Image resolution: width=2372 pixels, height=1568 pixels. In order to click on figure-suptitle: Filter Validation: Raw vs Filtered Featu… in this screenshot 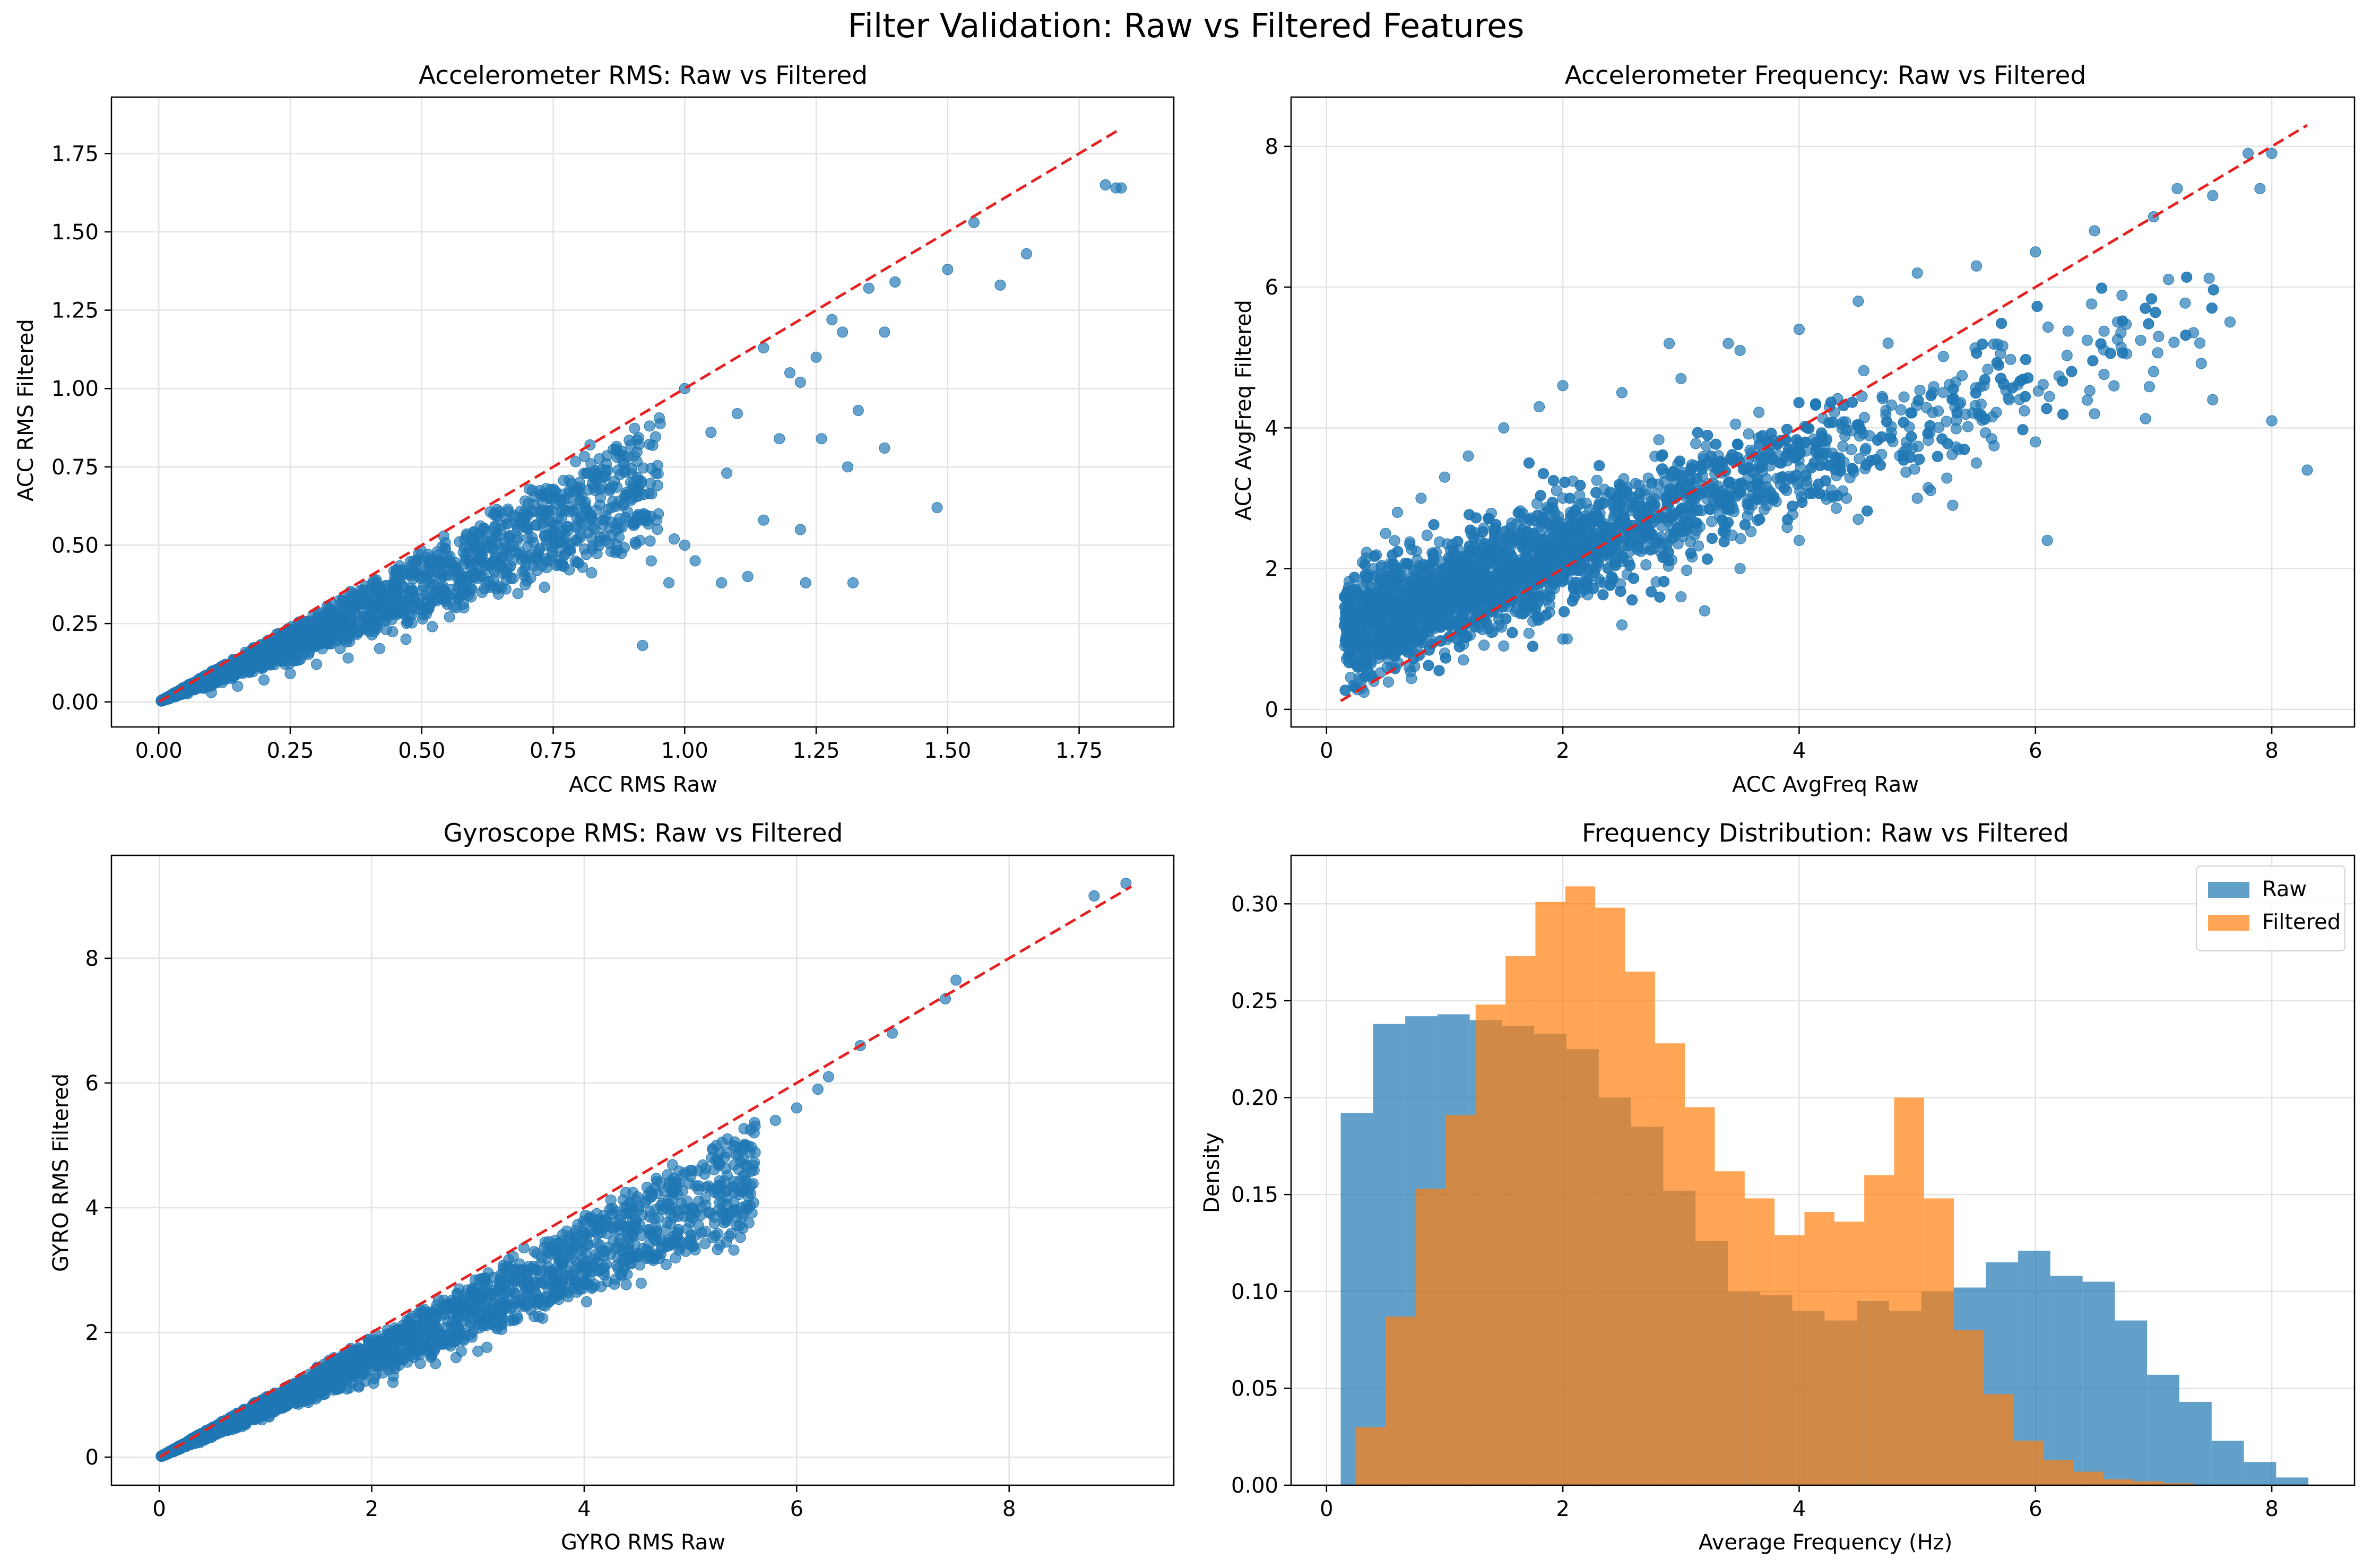, I will do `click(1186, 25)`.